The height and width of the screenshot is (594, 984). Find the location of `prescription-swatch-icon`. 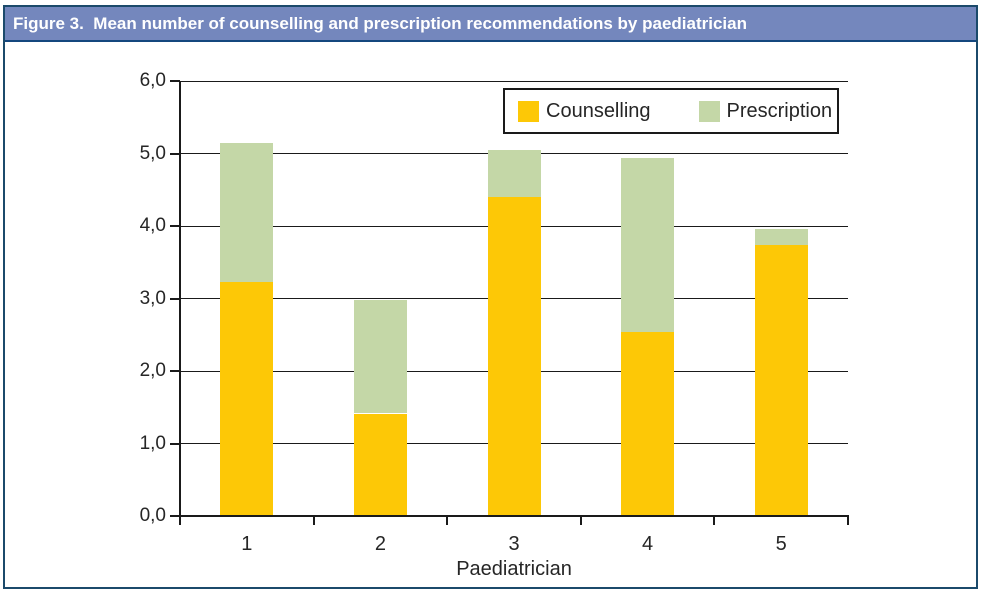

prescription-swatch-icon is located at coordinates (709, 111).